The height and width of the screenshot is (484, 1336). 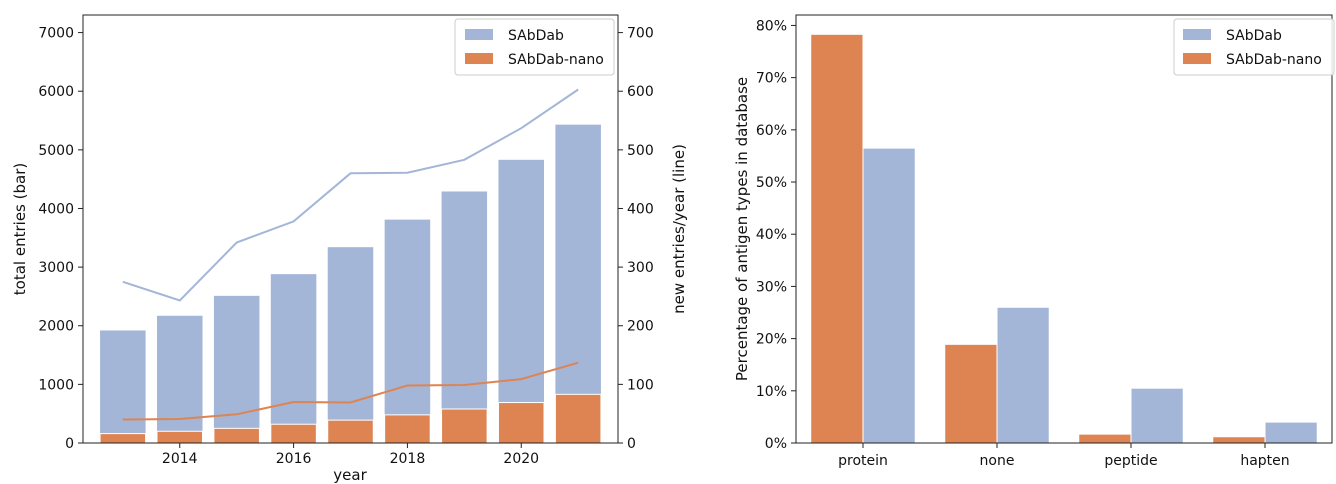 What do you see at coordinates (464, 317) in the screenshot?
I see `left-bar-sabdab-2019` at bounding box center [464, 317].